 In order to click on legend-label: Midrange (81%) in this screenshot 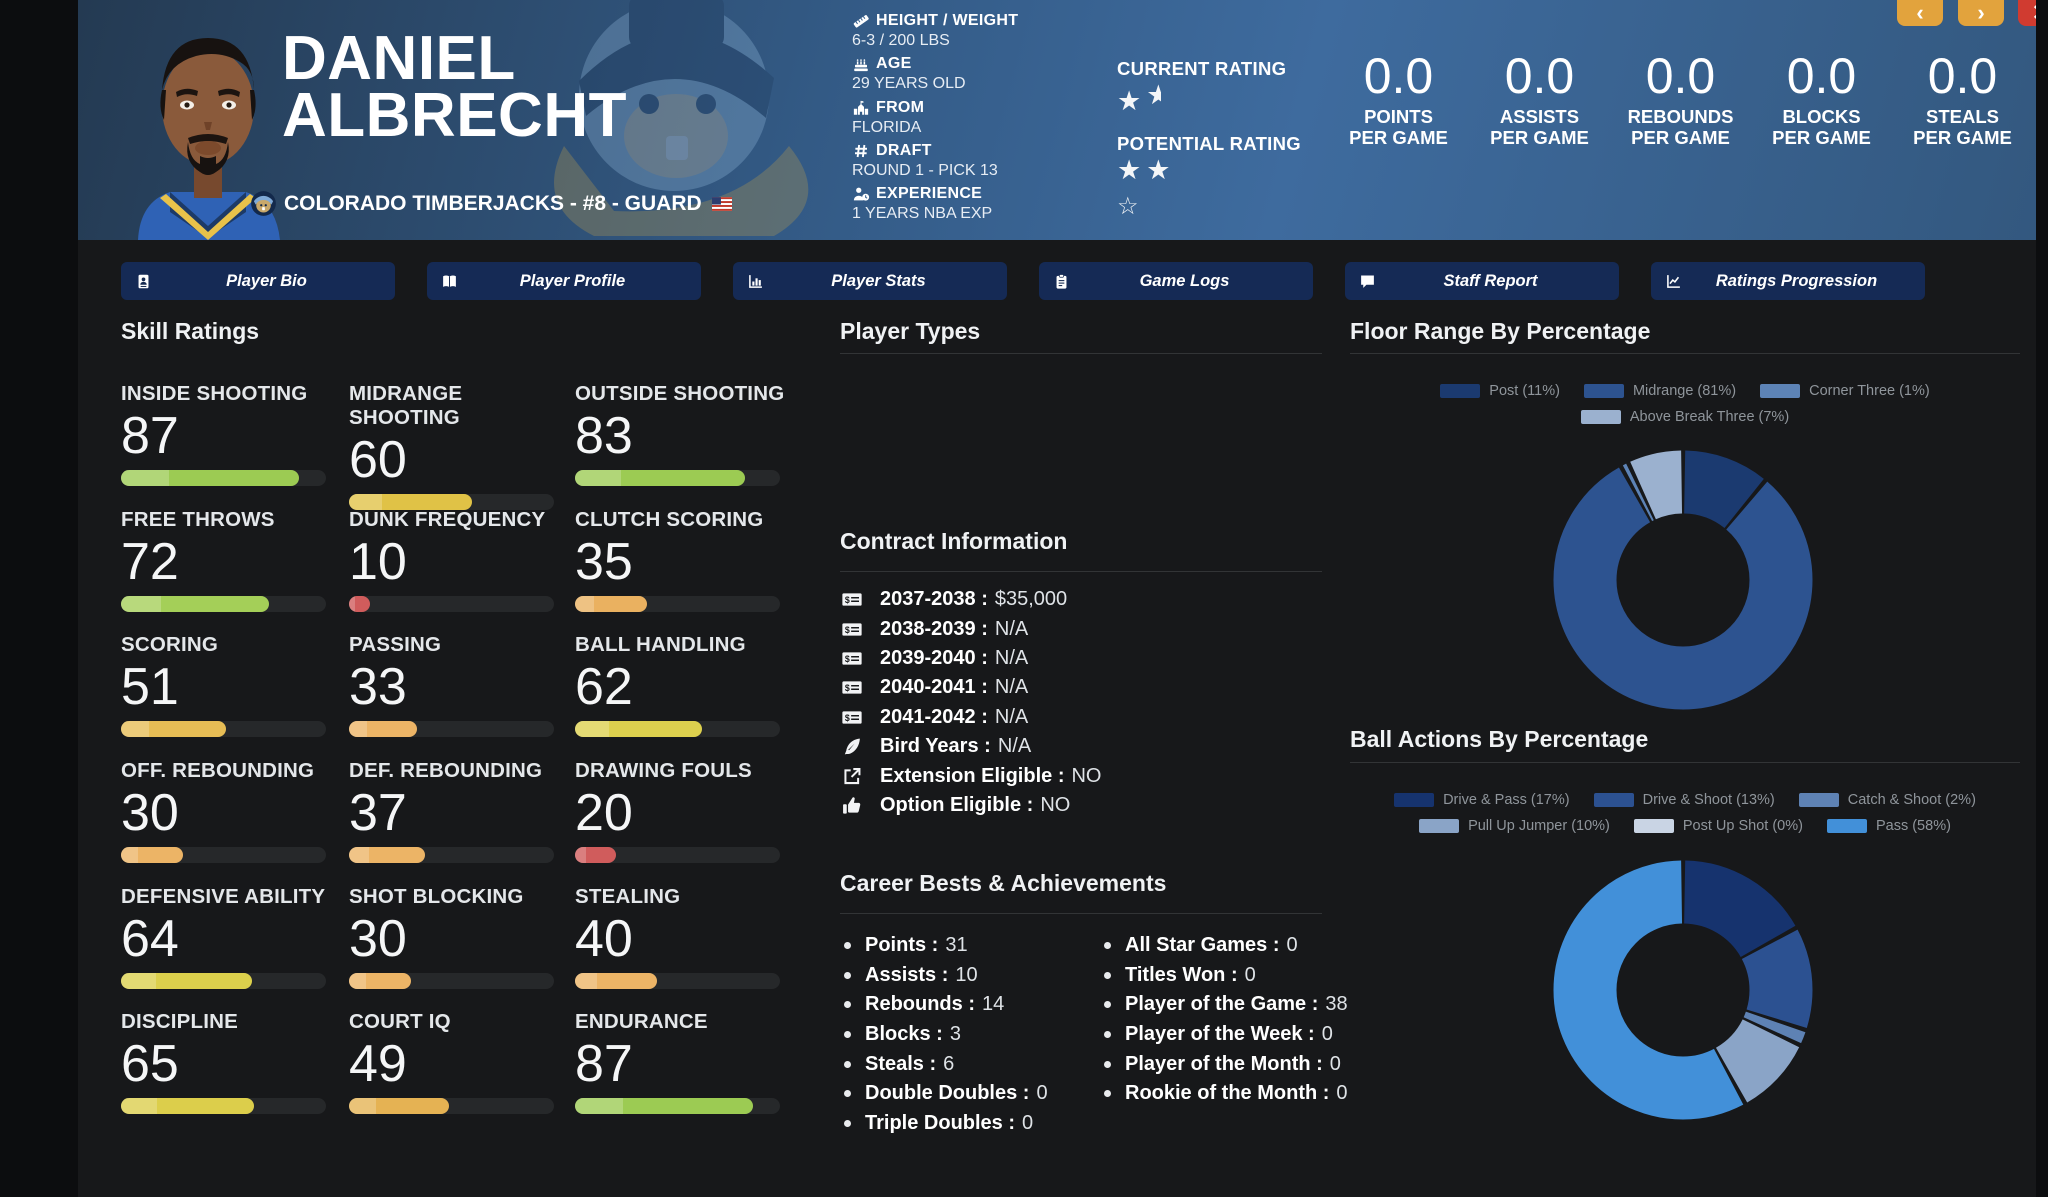, I will do `click(1684, 391)`.